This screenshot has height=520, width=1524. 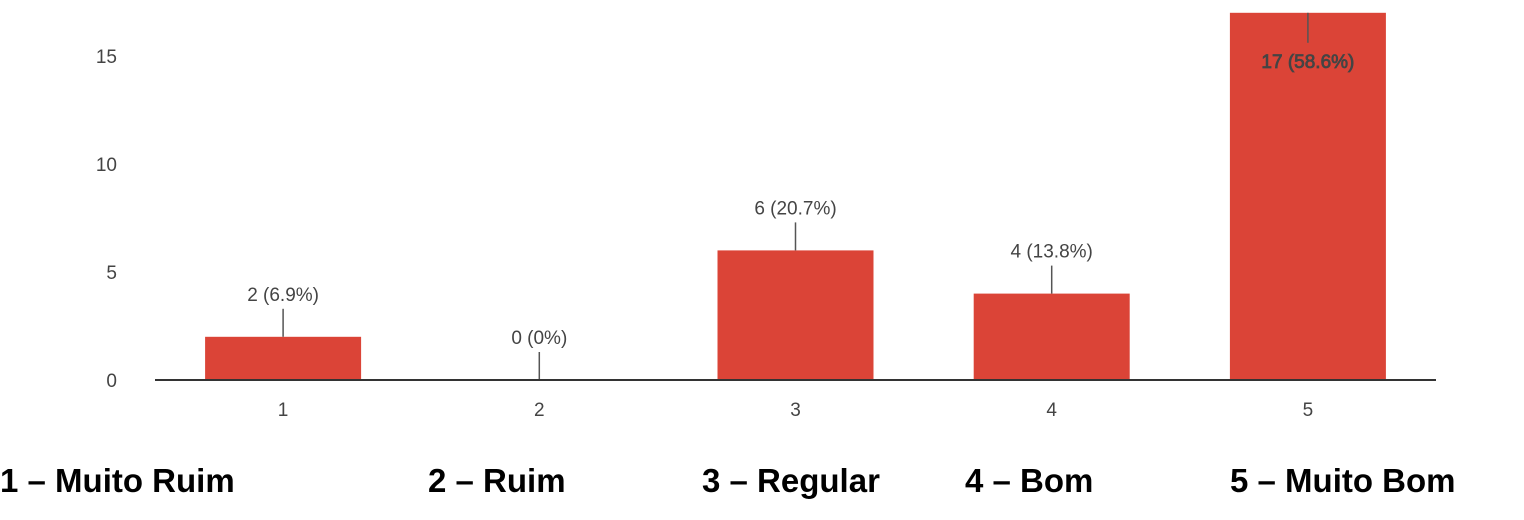 What do you see at coordinates (283, 410) in the screenshot?
I see `x-tick-label-1: 1` at bounding box center [283, 410].